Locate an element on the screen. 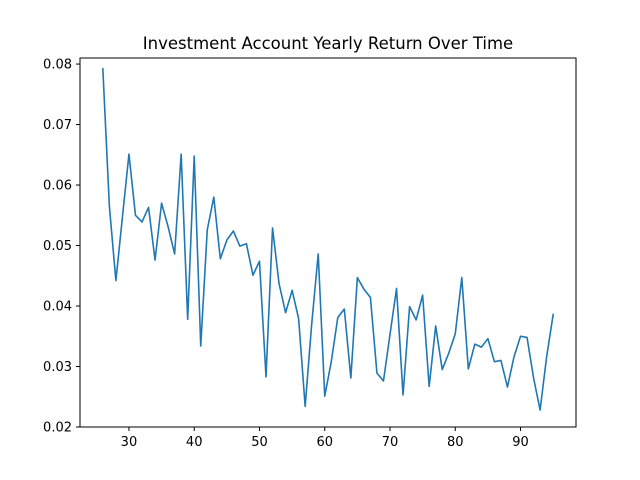 This screenshot has width=640, height=480. y-tick-label: 0.05 is located at coordinates (57, 246).